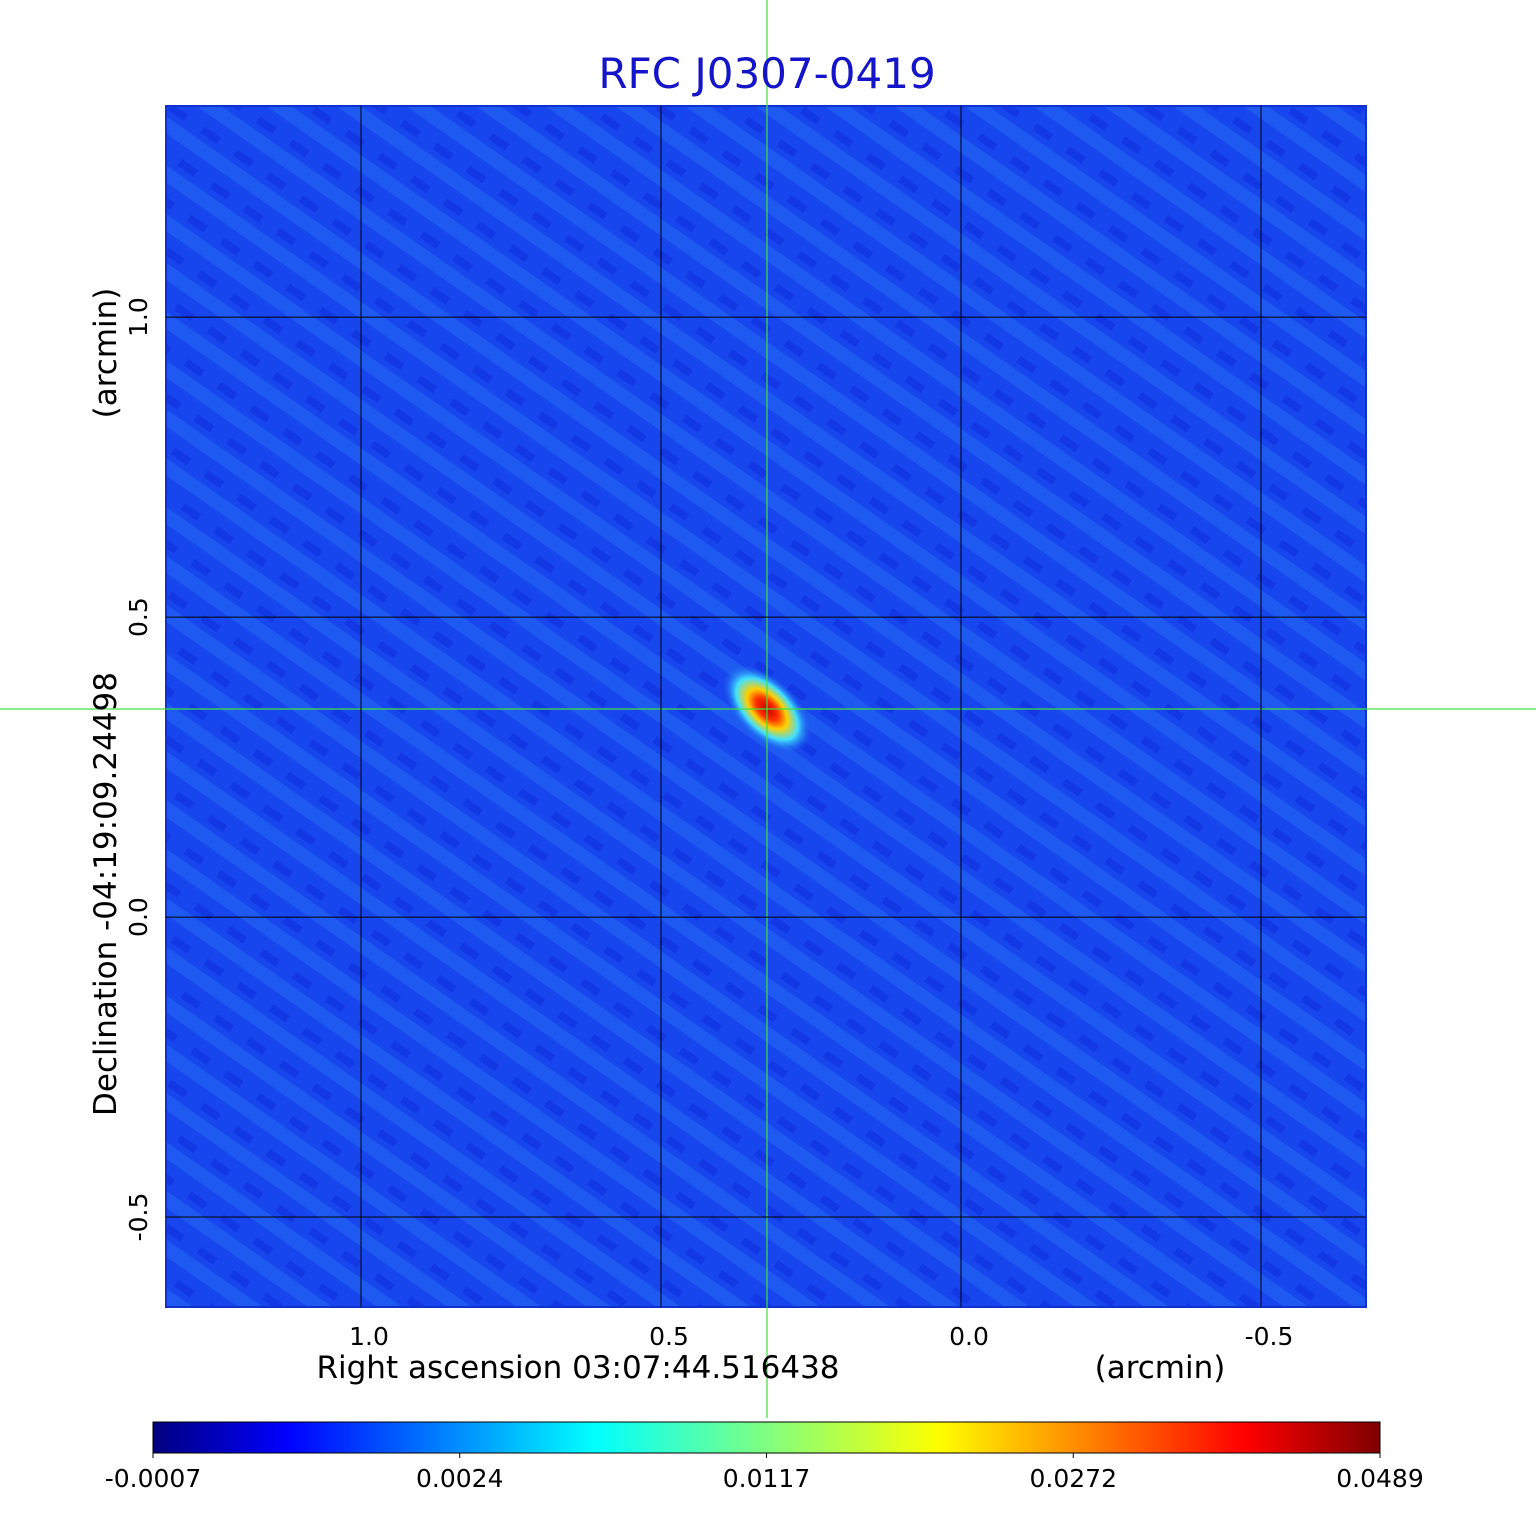 This screenshot has width=1536, height=1515. Describe the element at coordinates (106, 353) in the screenshot. I see `y-axis-unit: (arcmin)` at that location.